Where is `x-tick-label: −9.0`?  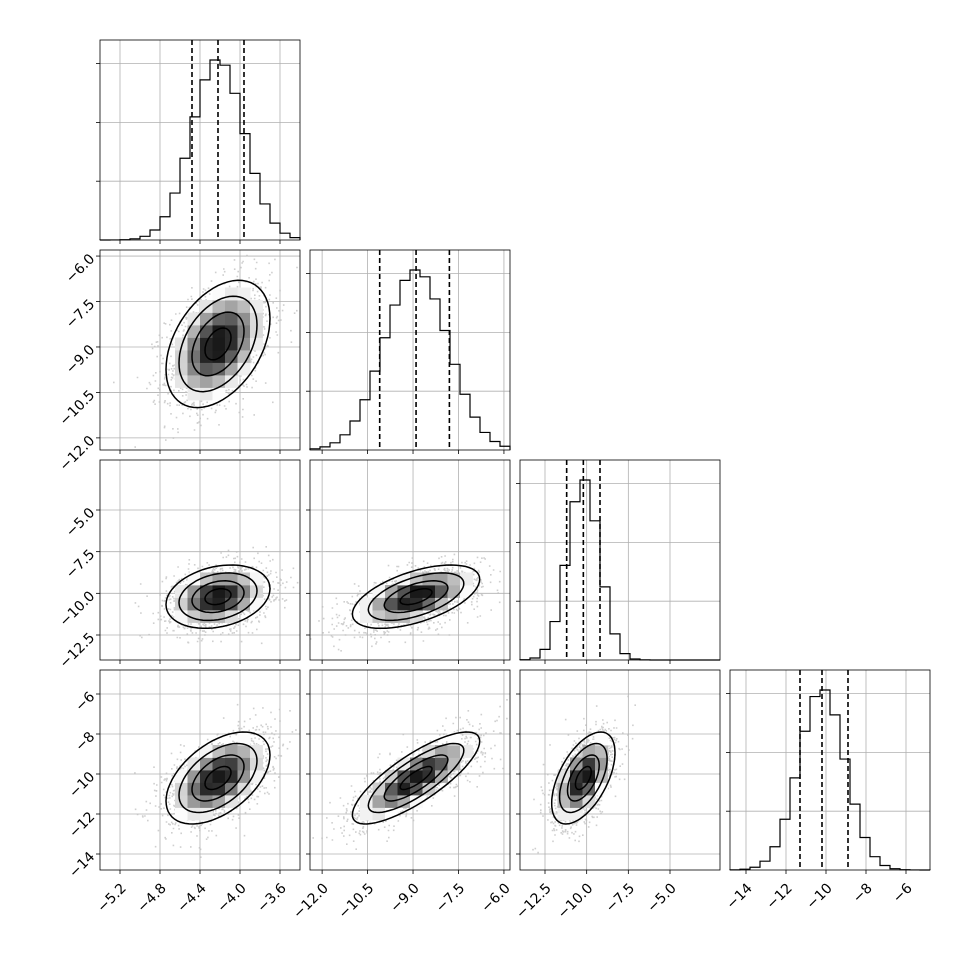 x-tick-label: −9.0 is located at coordinates (404, 897).